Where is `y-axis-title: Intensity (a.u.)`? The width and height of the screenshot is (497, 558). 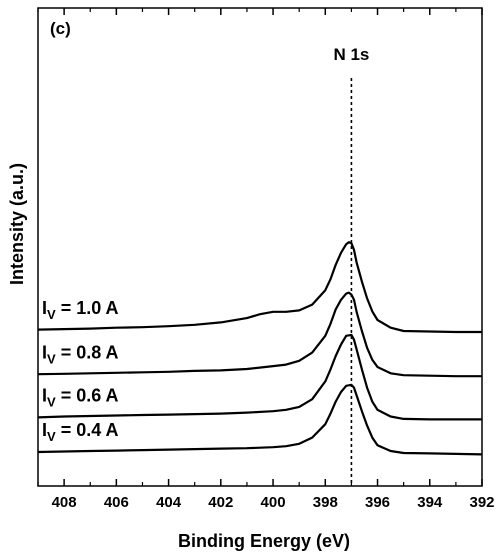 y-axis-title: Intensity (a.u.) is located at coordinates (17, 224).